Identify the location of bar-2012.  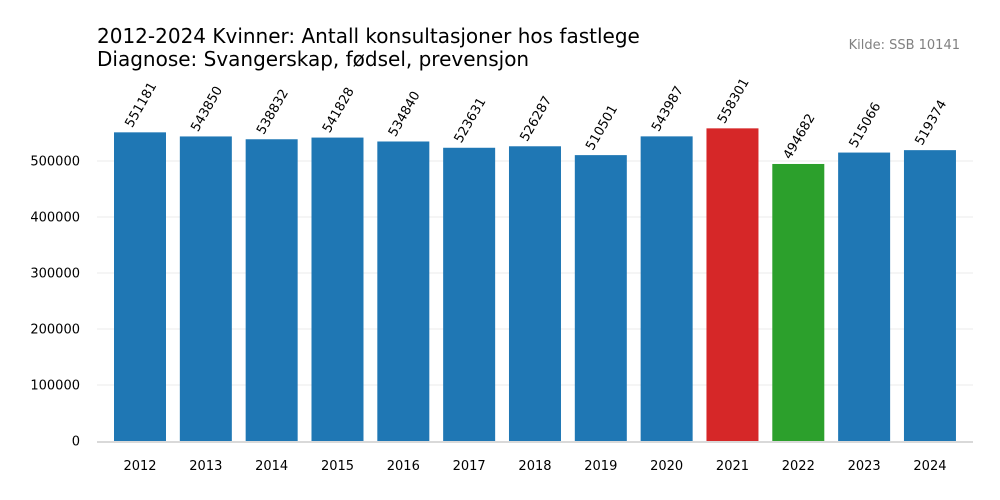
(140, 287).